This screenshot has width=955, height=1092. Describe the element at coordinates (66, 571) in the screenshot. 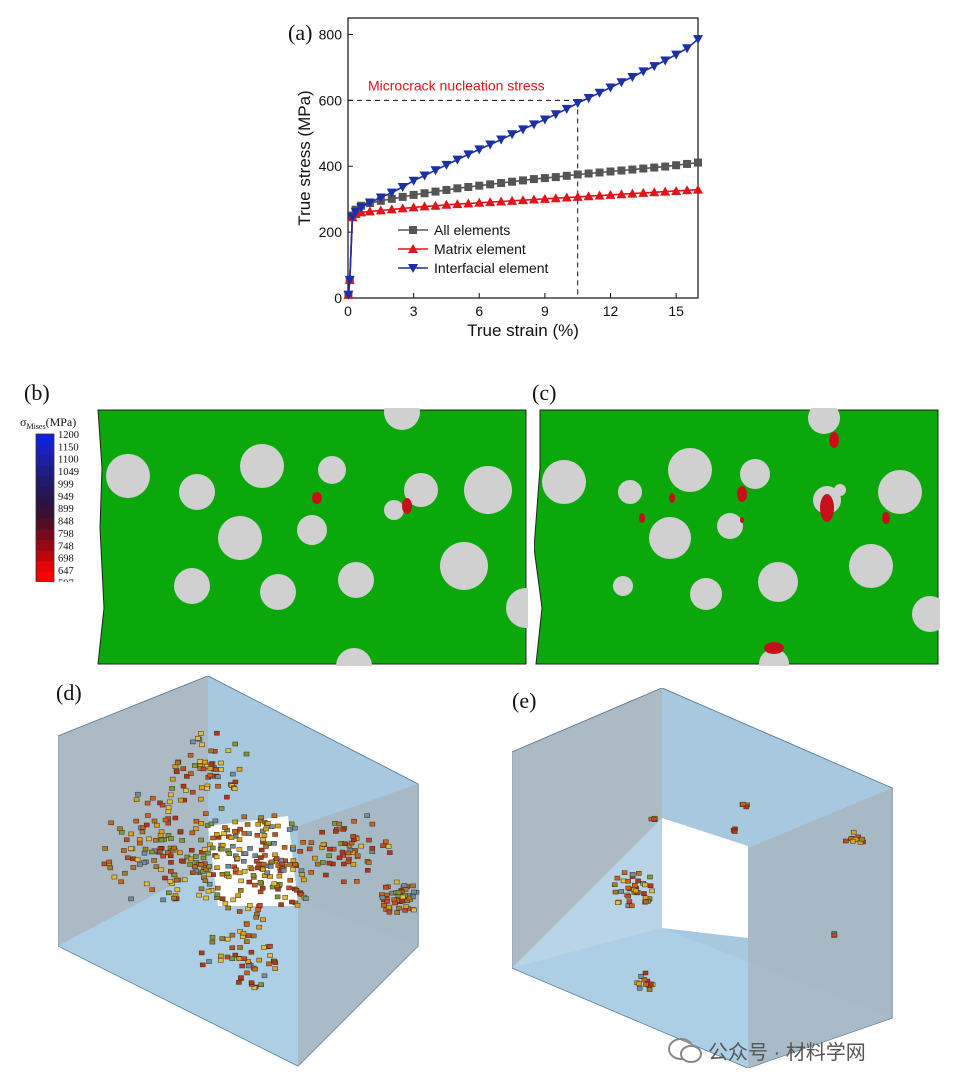

I see `colorbar-label: 647` at that location.